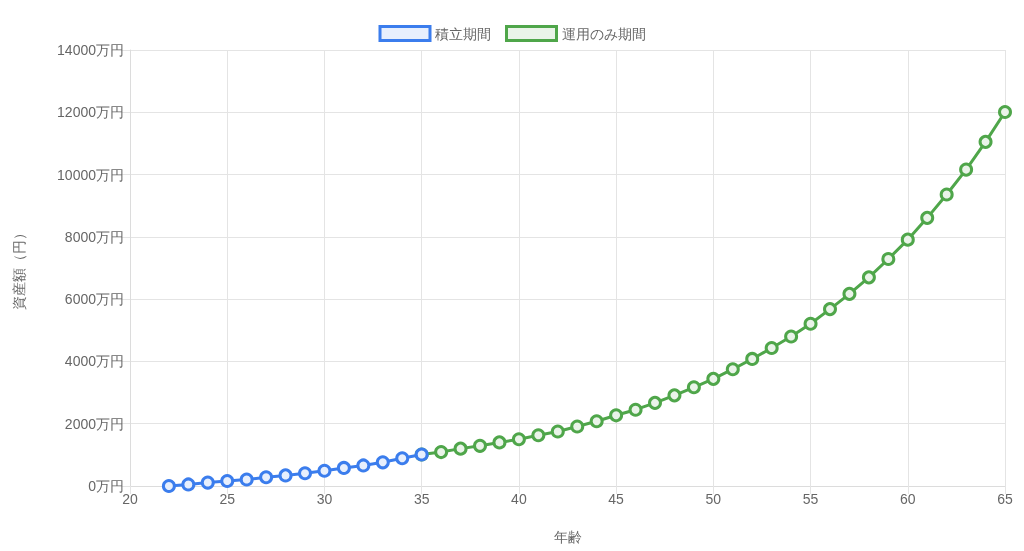  I want to click on x-axis-title: 年齢, so click(567, 537).